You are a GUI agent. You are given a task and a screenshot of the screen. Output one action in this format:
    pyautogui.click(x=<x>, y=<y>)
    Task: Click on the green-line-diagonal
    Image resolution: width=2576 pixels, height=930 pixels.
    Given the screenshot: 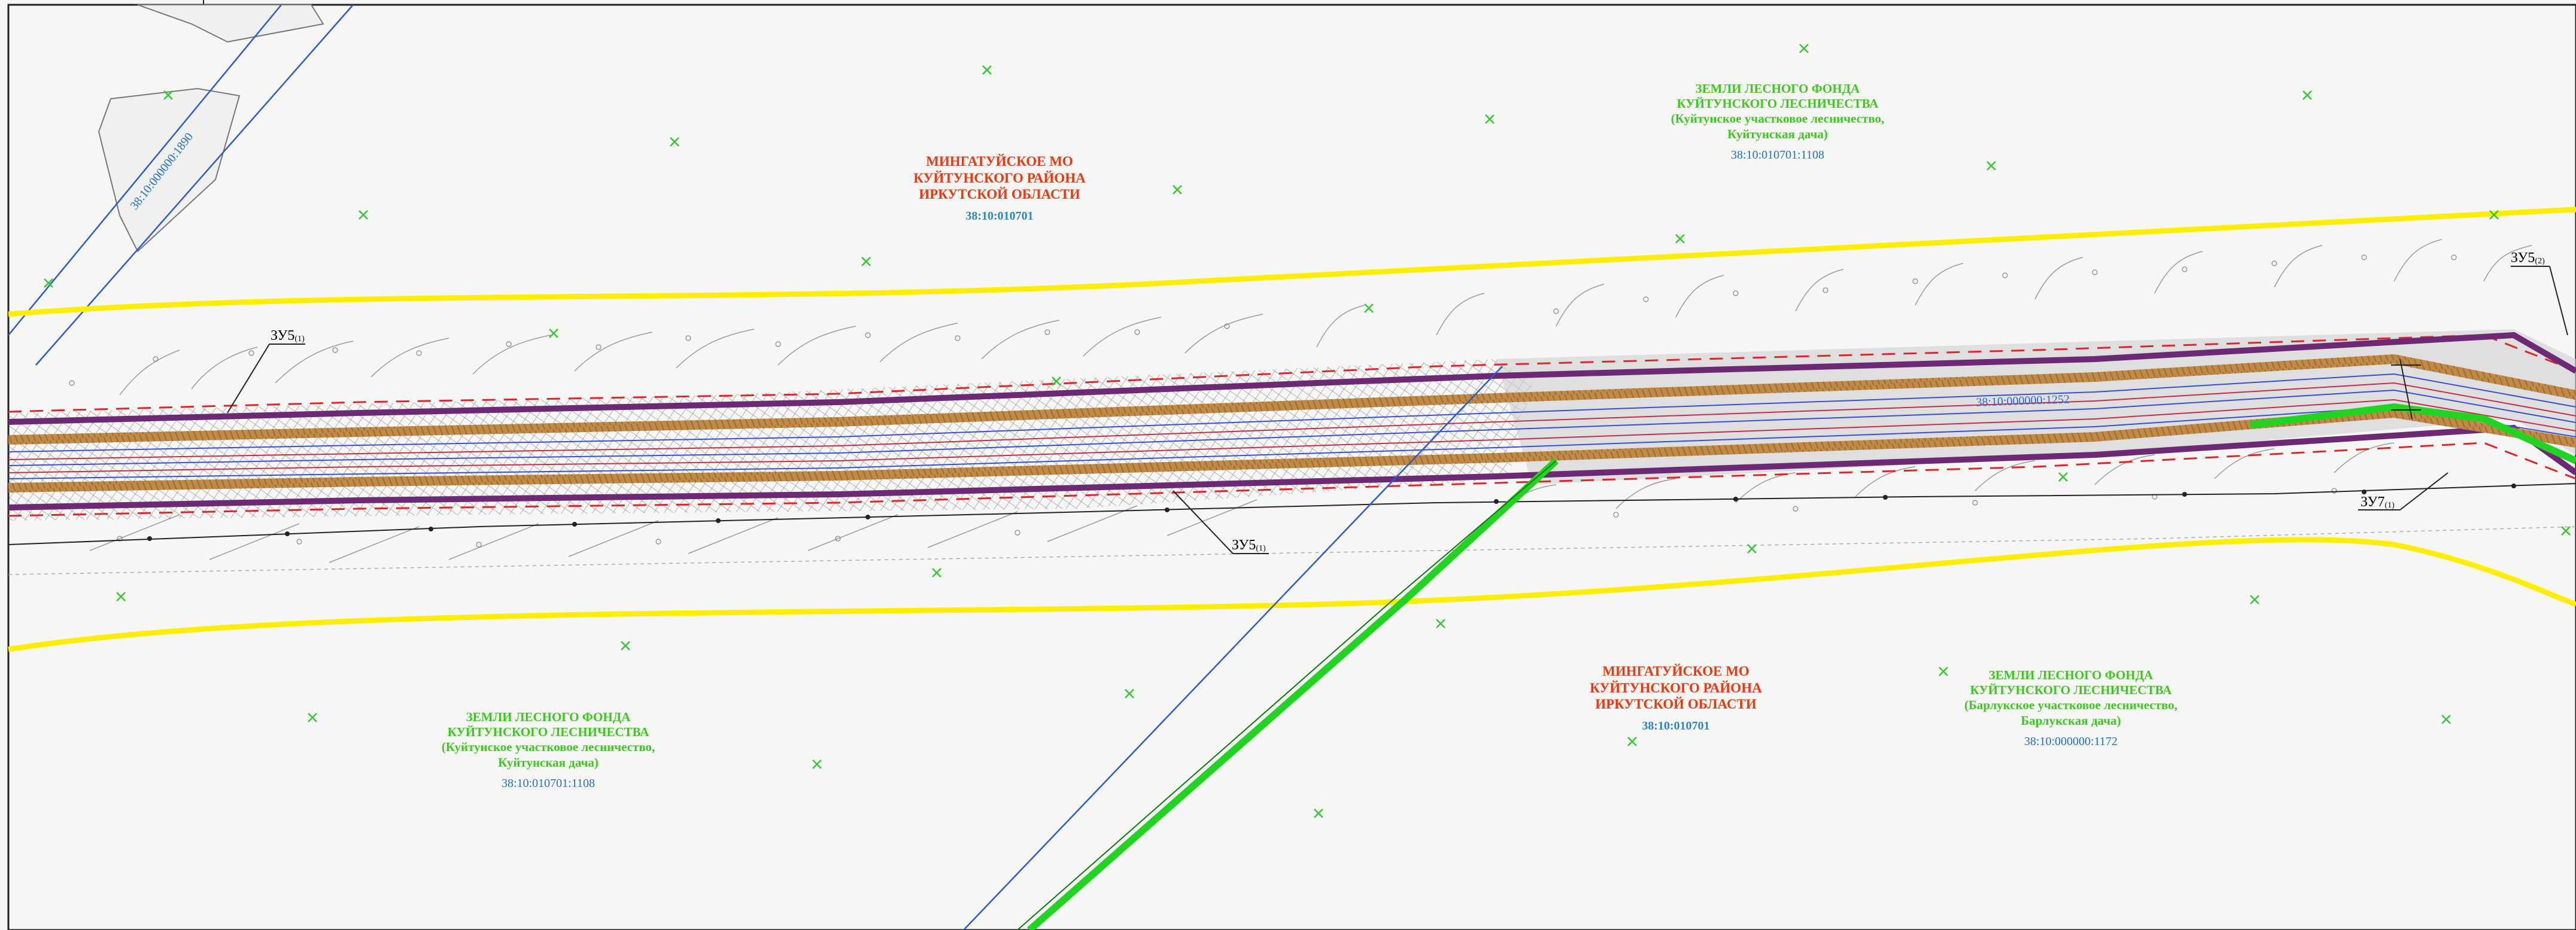 What is the action you would take?
    pyautogui.click(x=1293, y=694)
    